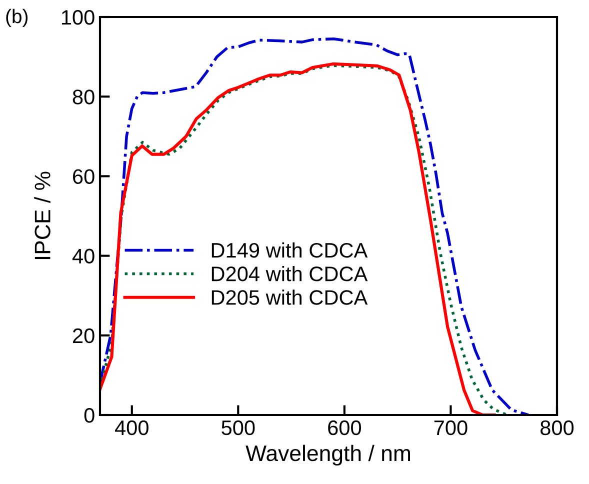 This screenshot has width=589, height=484. Describe the element at coordinates (89, 415) in the screenshot. I see `y-tick-label: 0` at that location.